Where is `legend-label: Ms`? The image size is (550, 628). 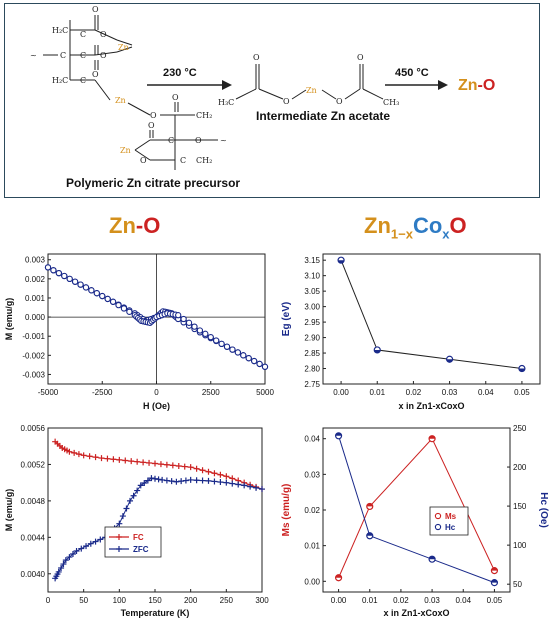
legend-label: Ms is located at coordinates (451, 516).